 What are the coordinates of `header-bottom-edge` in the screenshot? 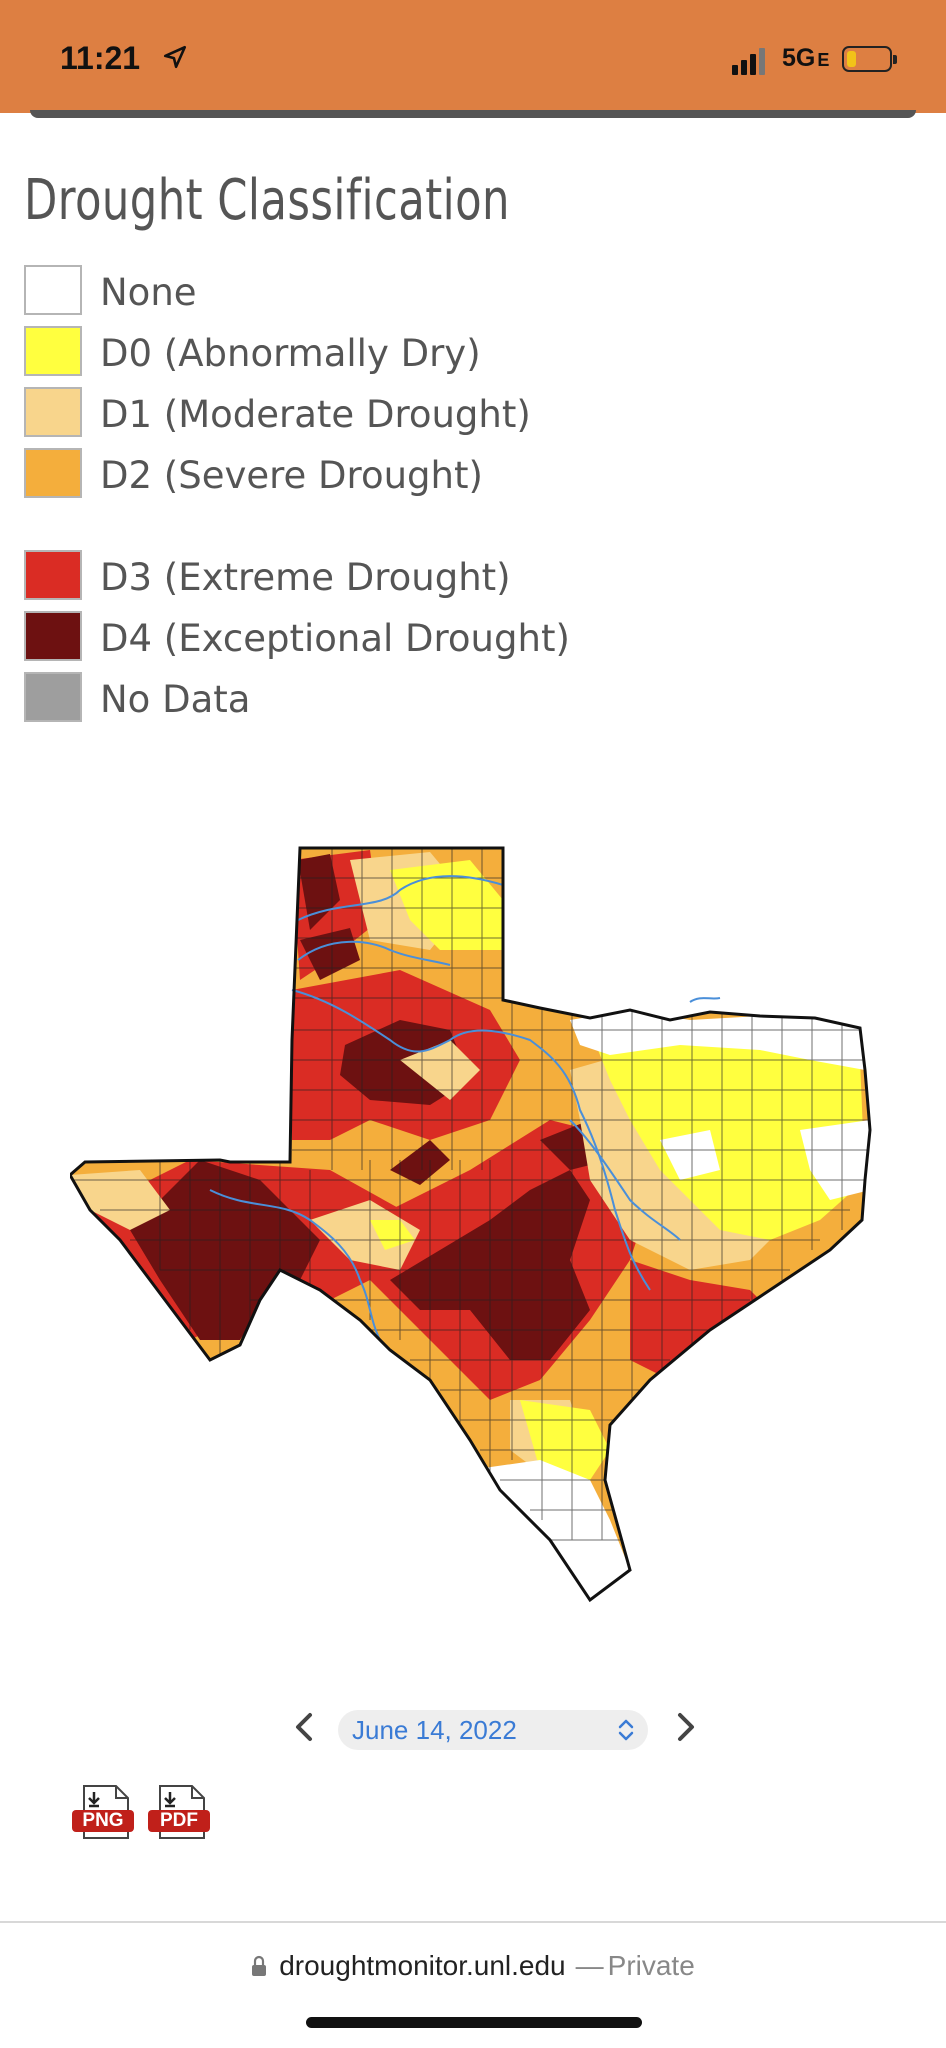 It's located at (473, 114).